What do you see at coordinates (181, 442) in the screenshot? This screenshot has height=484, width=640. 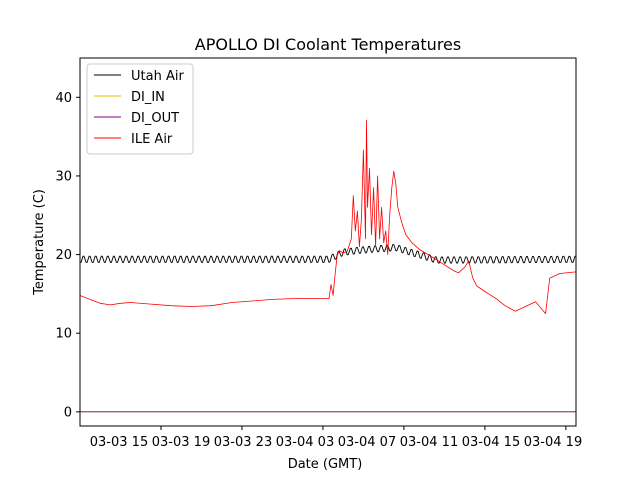 I see `x-tick-label: 03-03 19` at bounding box center [181, 442].